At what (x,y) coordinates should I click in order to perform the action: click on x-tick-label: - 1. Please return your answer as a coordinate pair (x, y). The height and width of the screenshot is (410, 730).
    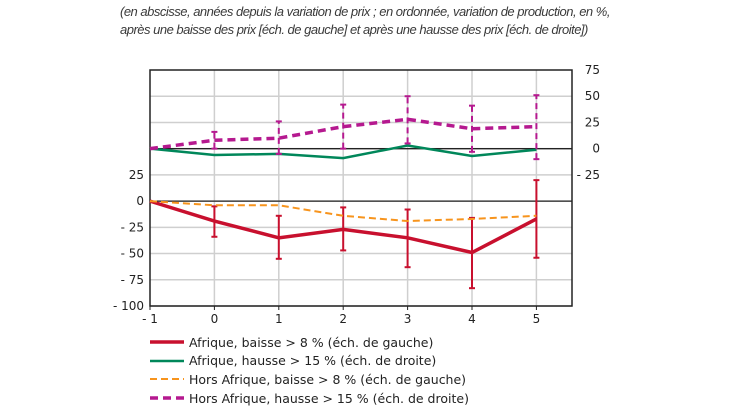
    Looking at the image, I should click on (150, 319).